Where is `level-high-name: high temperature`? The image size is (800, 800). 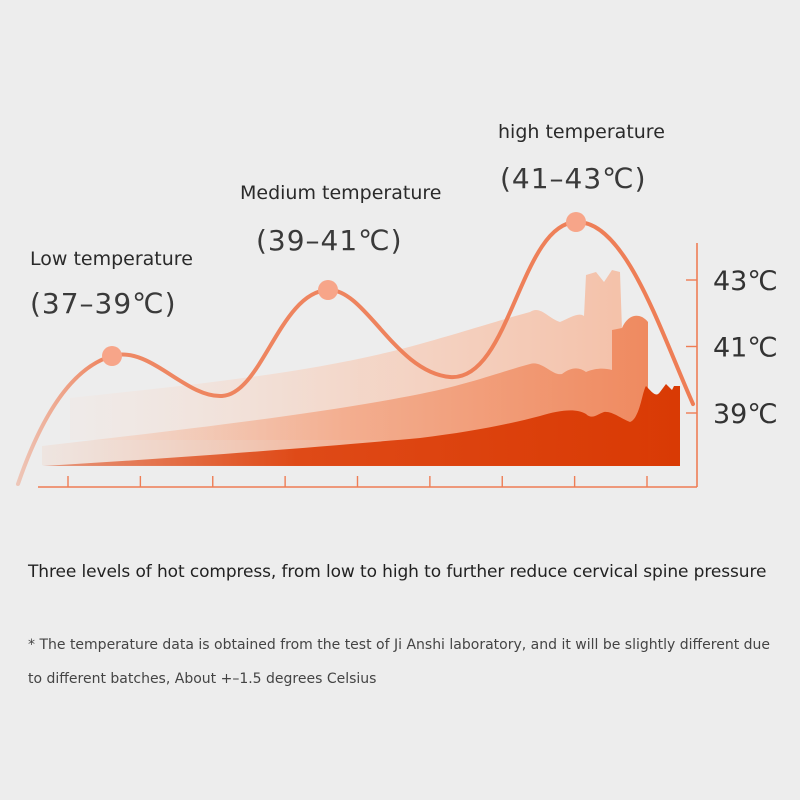 level-high-name: high temperature is located at coordinates (581, 132).